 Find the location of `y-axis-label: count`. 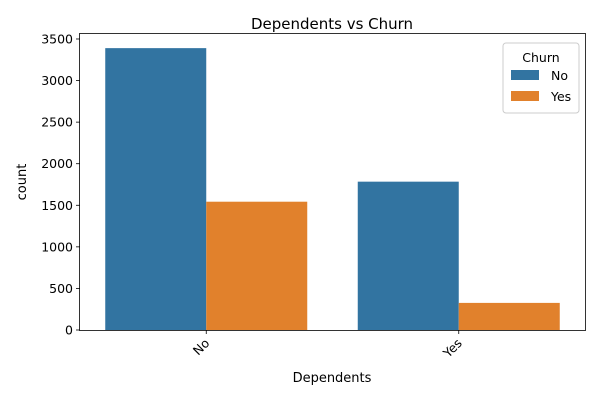

y-axis-label: count is located at coordinates (22, 182).